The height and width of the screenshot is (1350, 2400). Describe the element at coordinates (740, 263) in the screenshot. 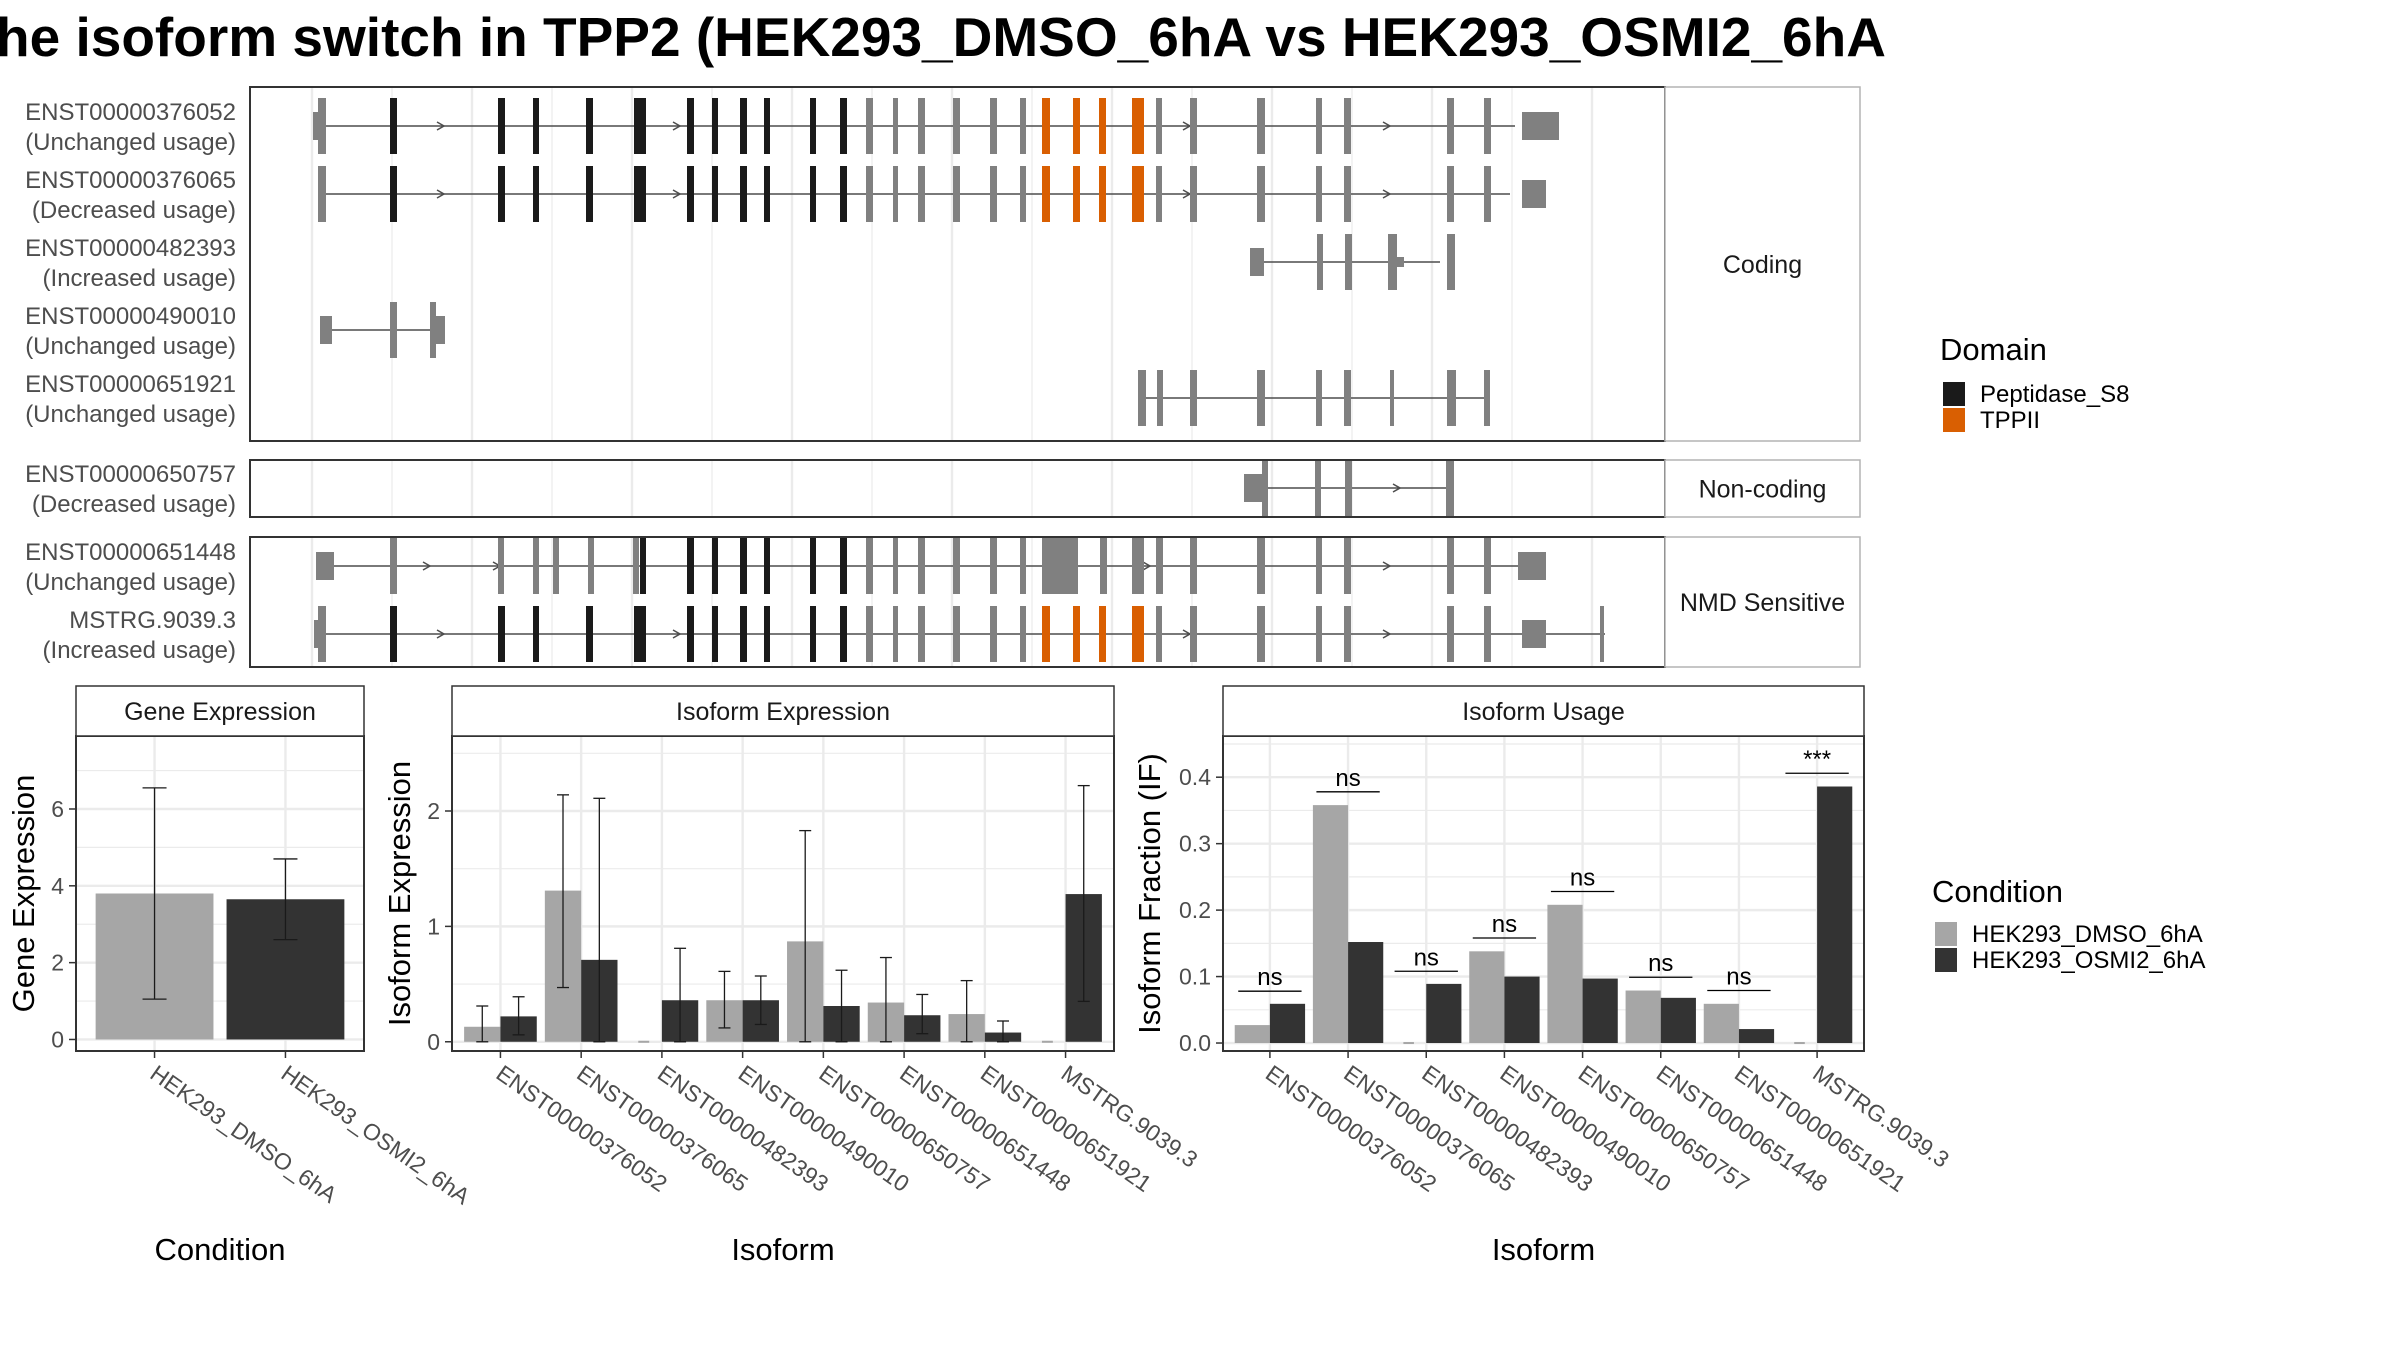

I see `transcript-row: ENST00000482393 (Increased usage)` at that location.